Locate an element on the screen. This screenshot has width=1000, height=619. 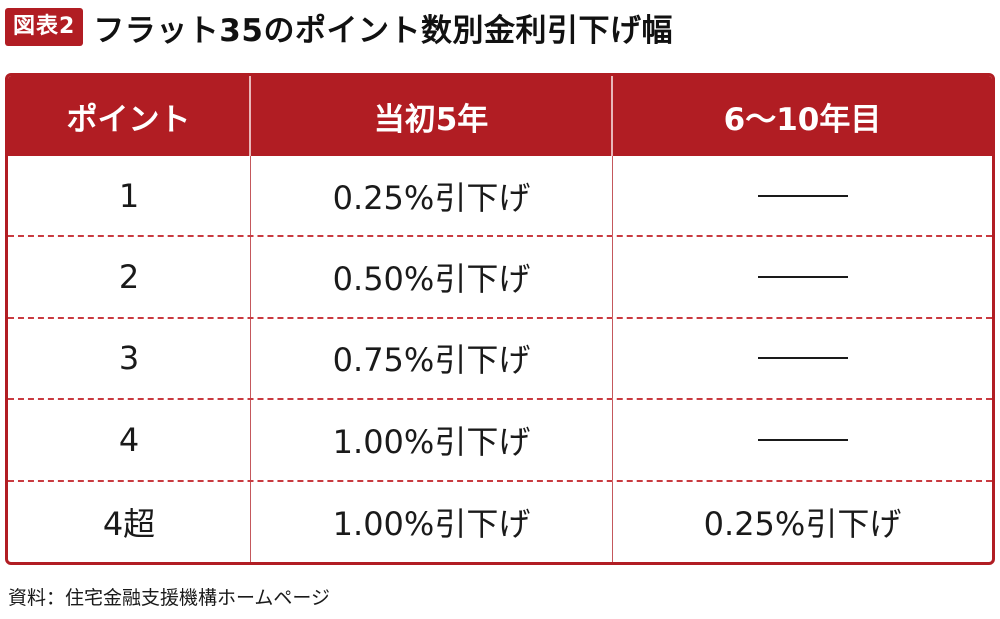
table-row: 1 0.25%引下げ is located at coordinates (500, 197).